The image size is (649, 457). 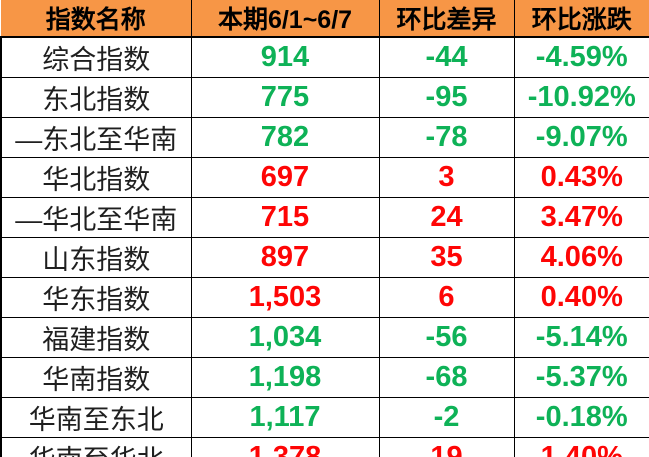 I want to click on wow-change-cell: 4.06%, so click(x=581, y=257).